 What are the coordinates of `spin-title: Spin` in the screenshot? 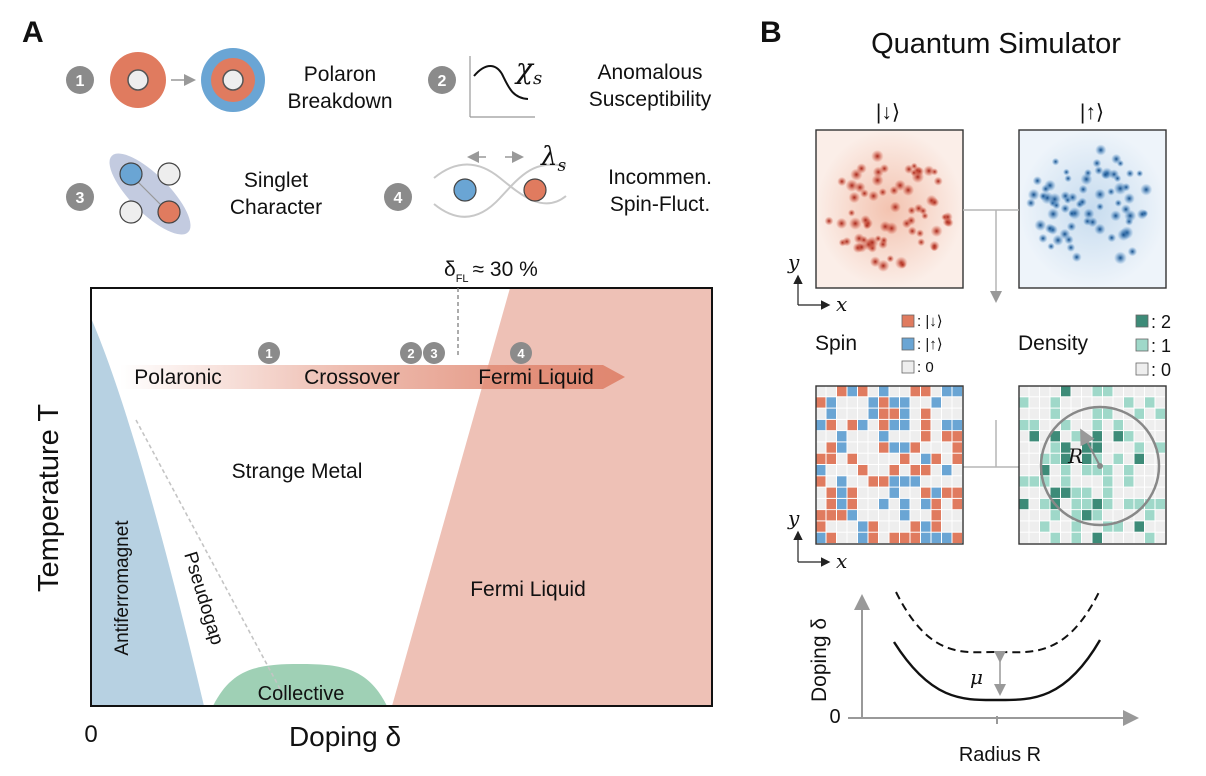 It's located at (836, 343).